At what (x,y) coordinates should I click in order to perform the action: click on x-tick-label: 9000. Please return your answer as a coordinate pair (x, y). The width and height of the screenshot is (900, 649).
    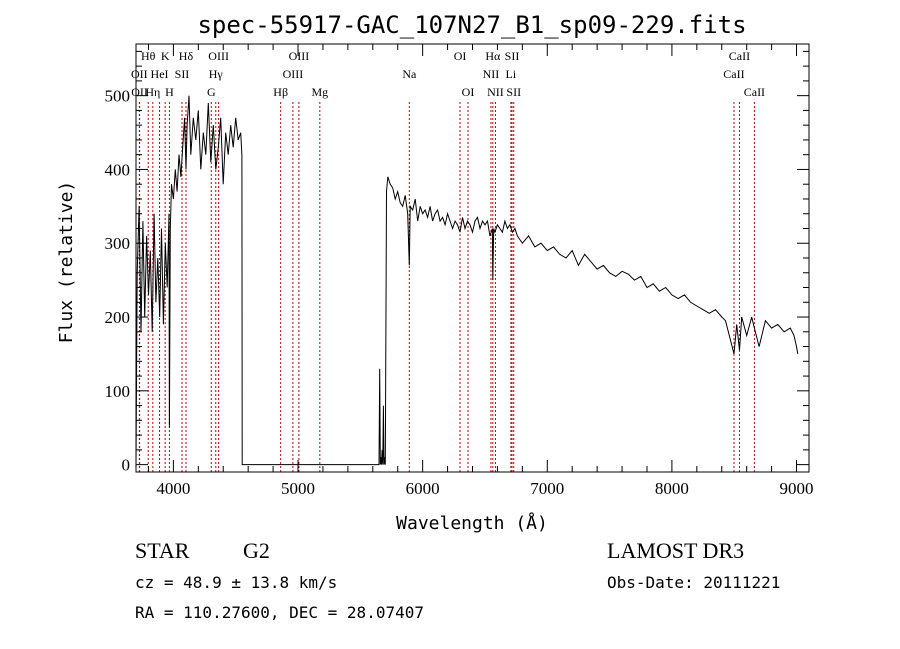
    Looking at the image, I should click on (797, 488).